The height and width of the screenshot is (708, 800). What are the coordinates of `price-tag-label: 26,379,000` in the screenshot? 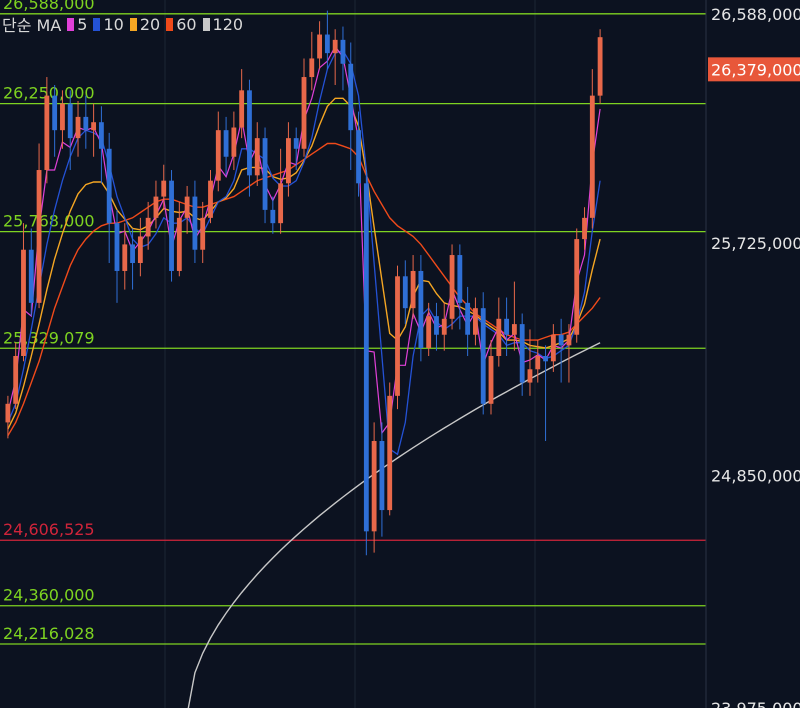 It's located at (755, 69).